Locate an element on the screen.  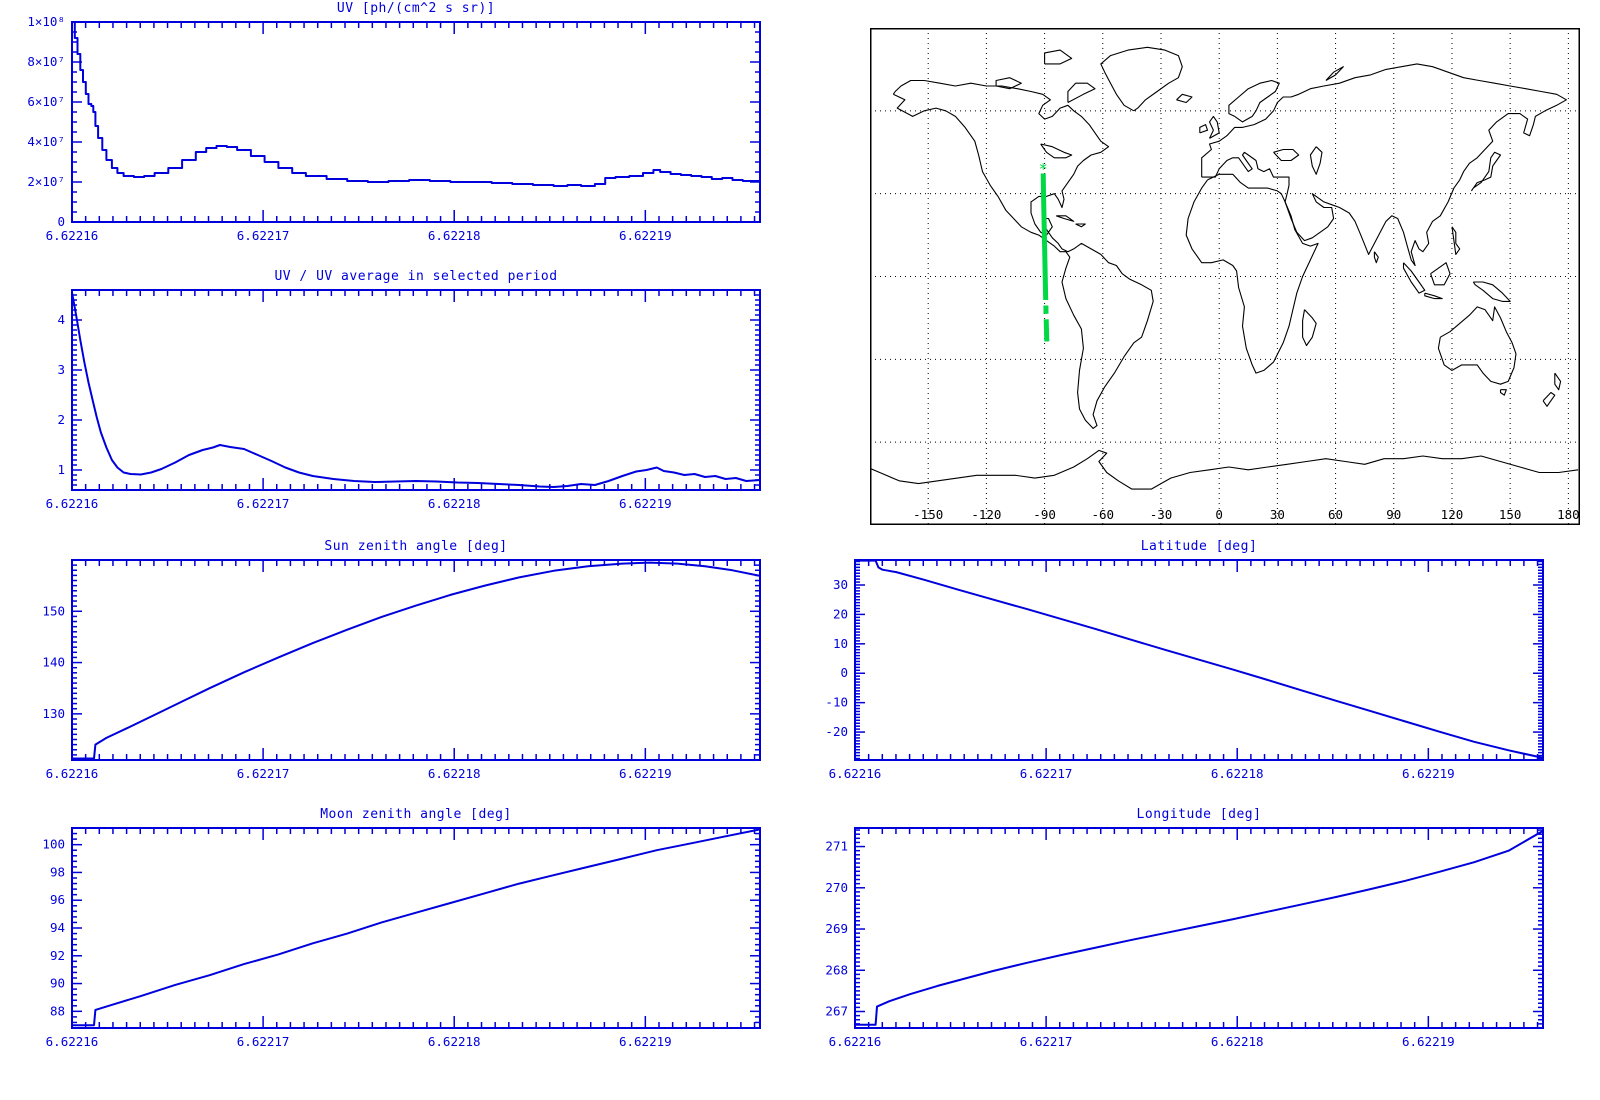
svg-text: 4×10⁷ is located at coordinates (46, 141).